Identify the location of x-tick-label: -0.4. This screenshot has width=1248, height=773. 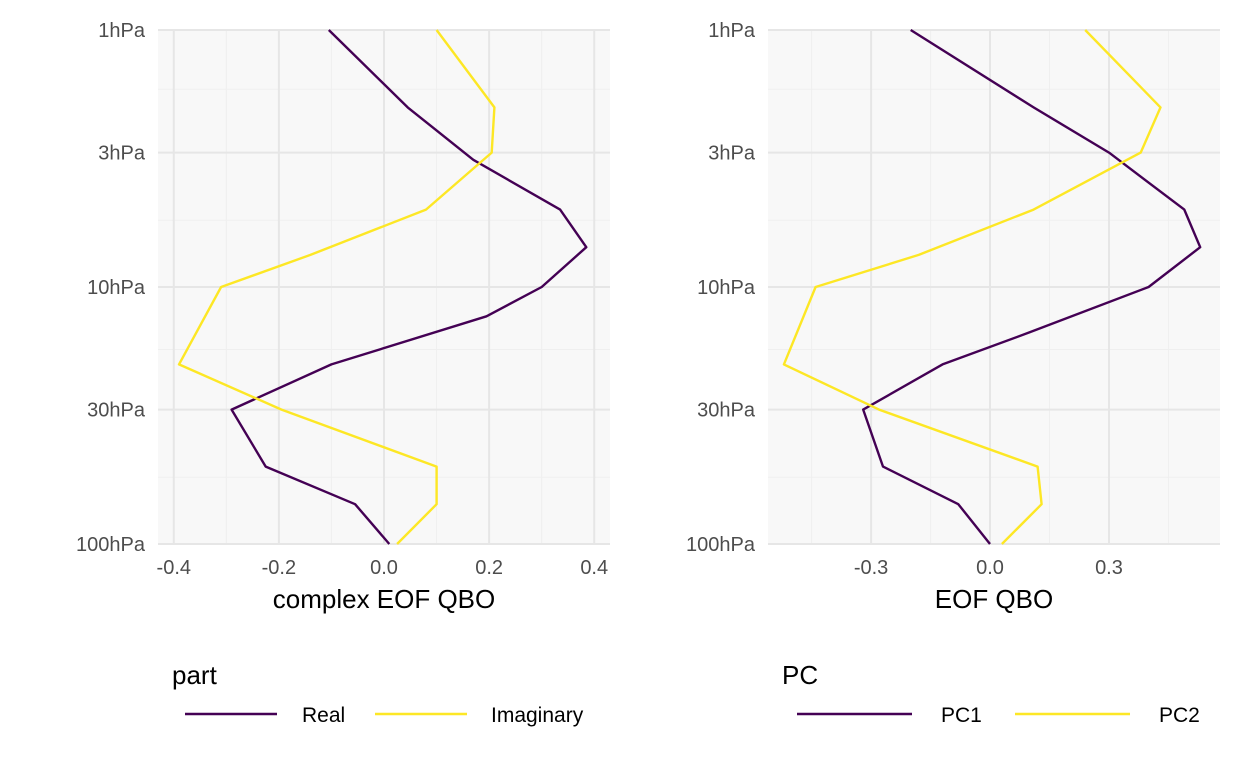
(174, 568).